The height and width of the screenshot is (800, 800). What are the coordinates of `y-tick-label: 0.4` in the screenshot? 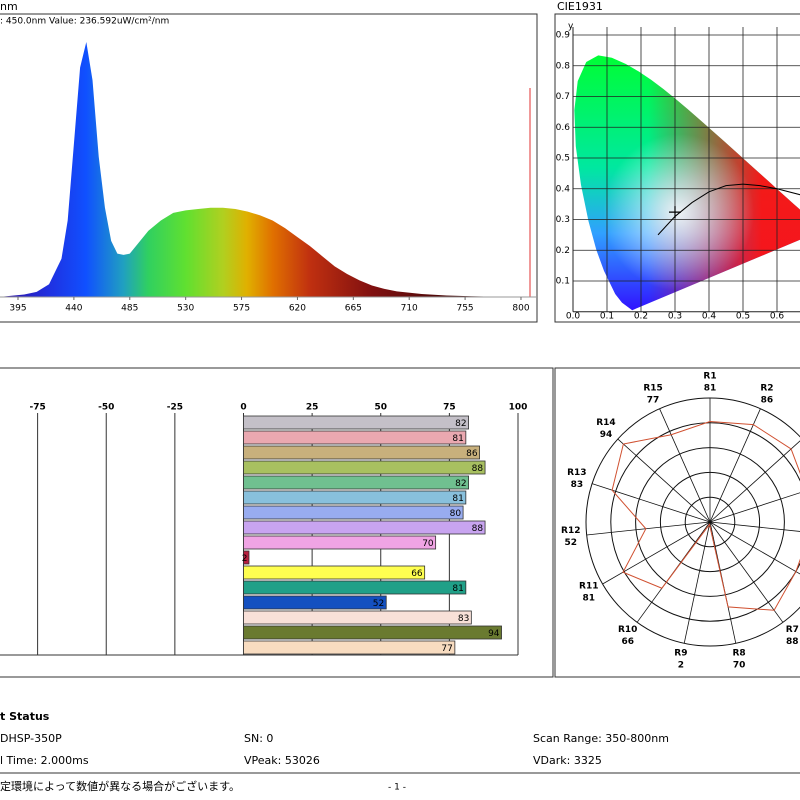 It's located at (563, 189).